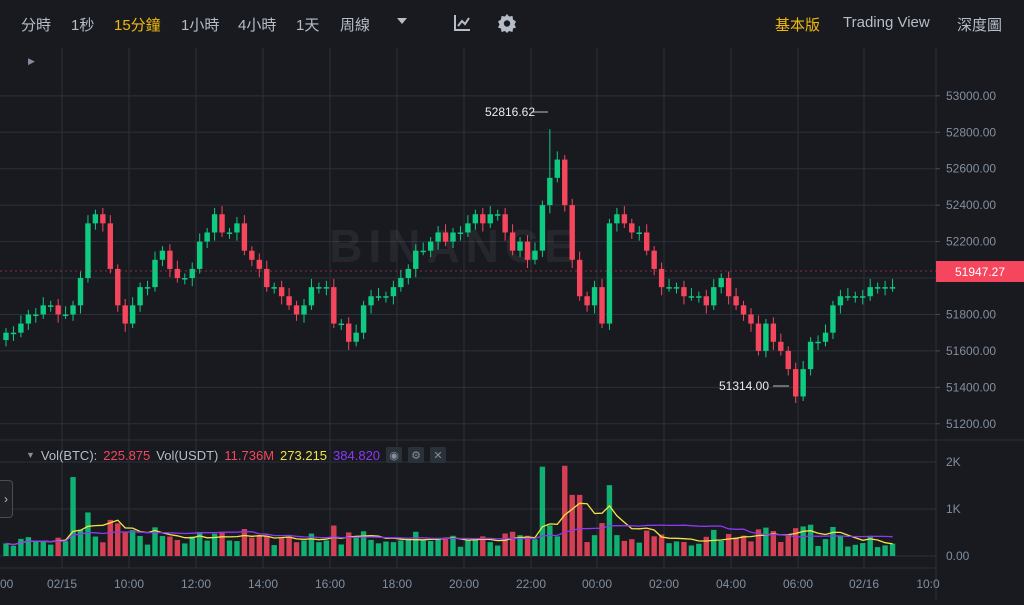 The height and width of the screenshot is (605, 1024). I want to click on interval-1w: 周線, so click(355, 25).